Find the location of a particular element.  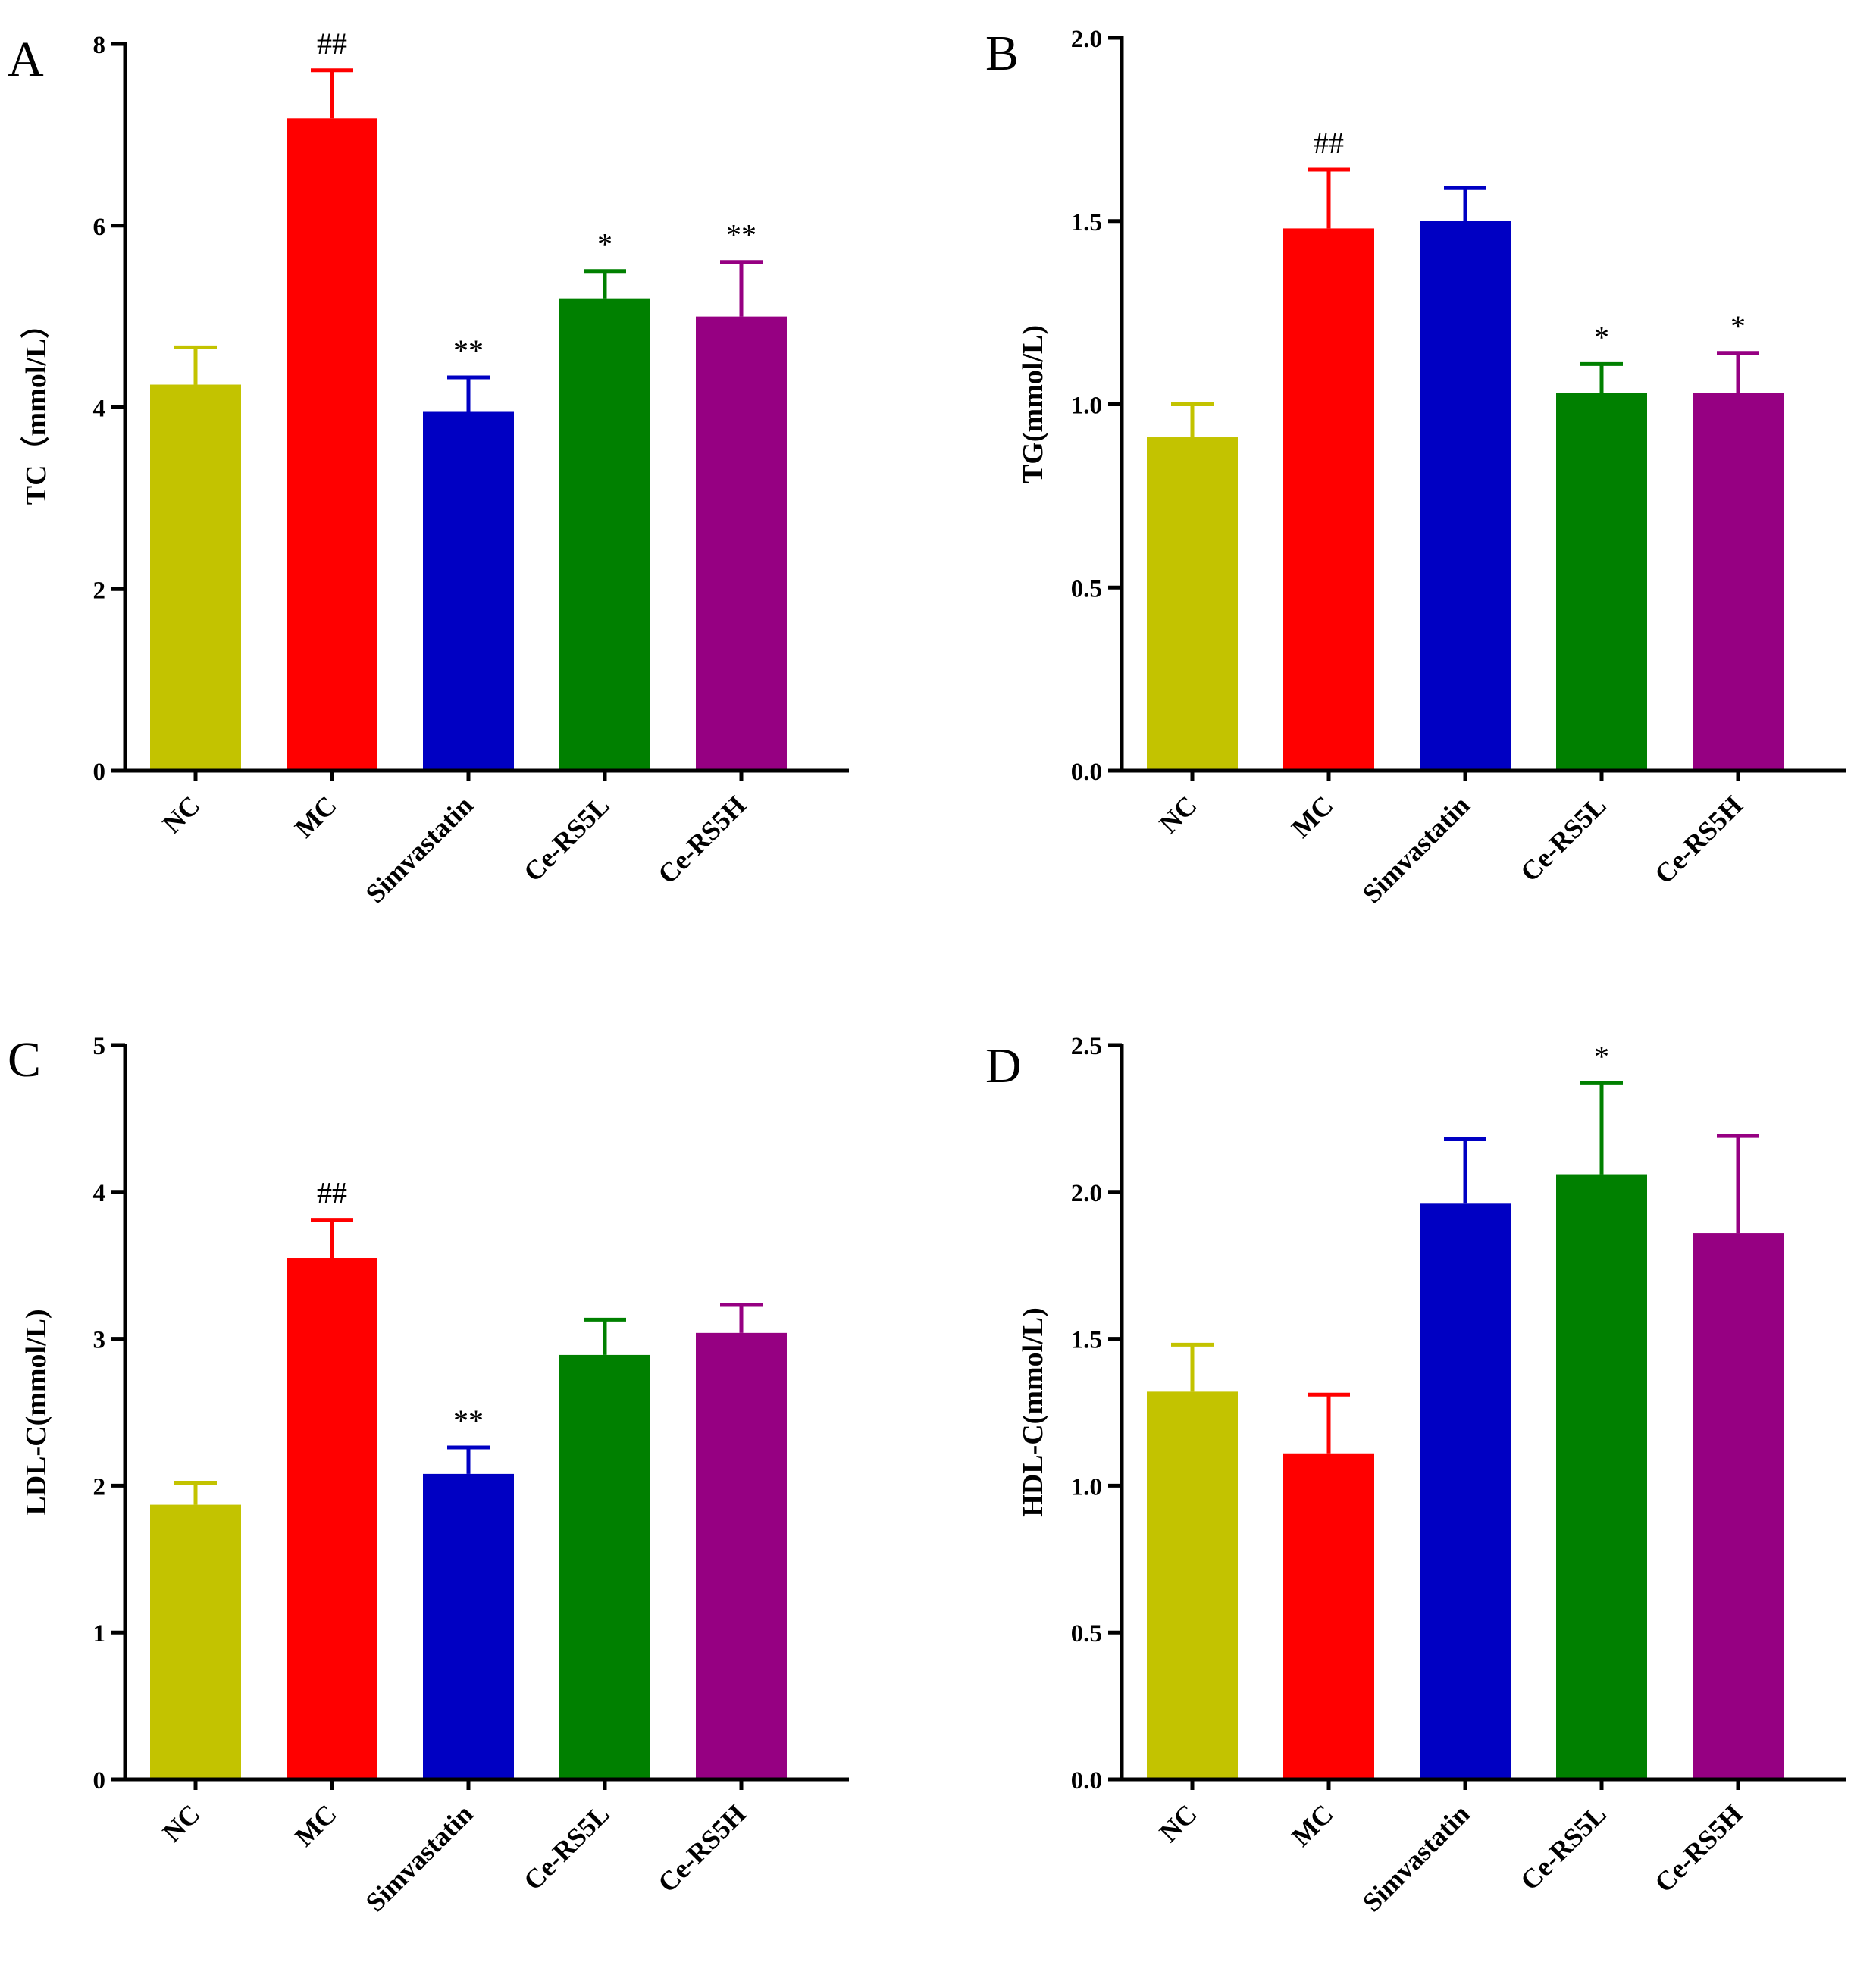

y-tick-label: 8 is located at coordinates (99, 45).